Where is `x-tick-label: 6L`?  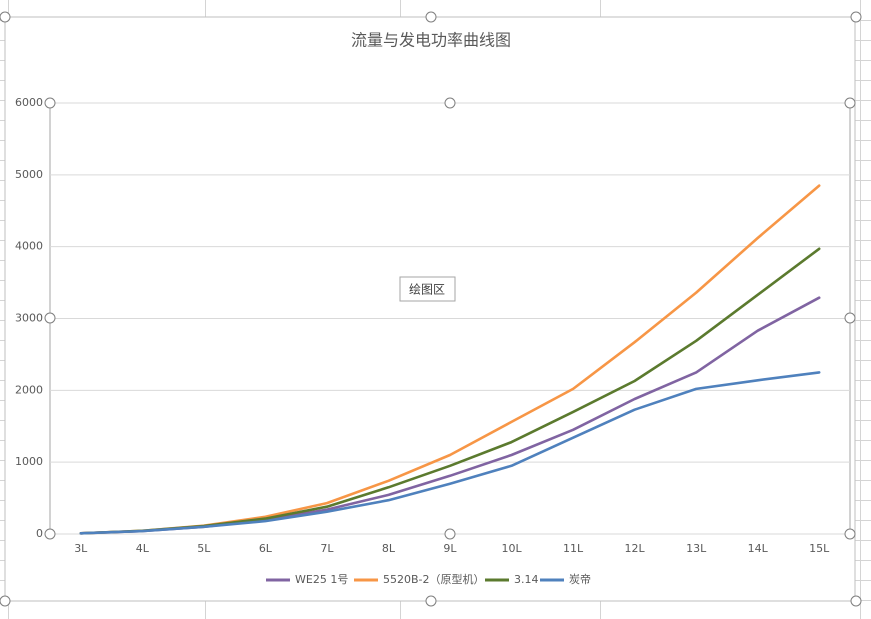 x-tick-label: 6L is located at coordinates (266, 548).